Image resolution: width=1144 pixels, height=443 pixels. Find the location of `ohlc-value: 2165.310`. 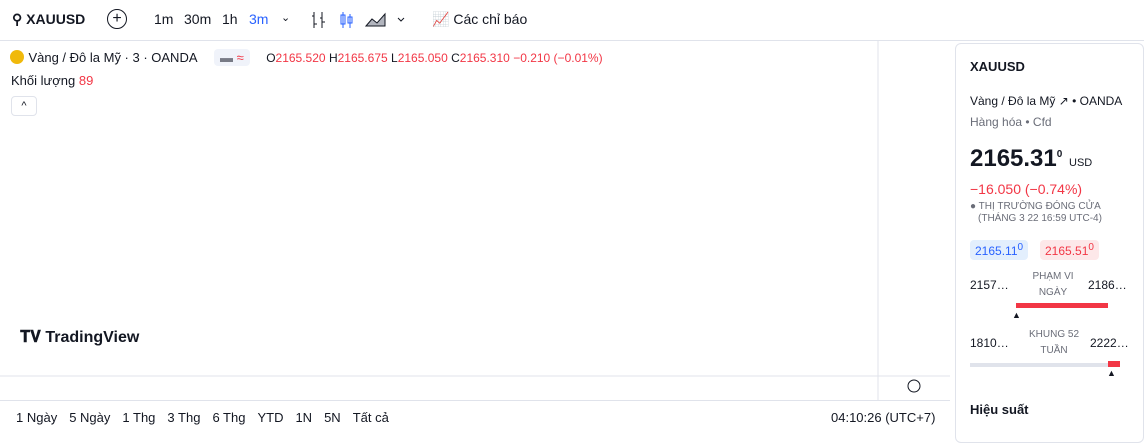

ohlc-value: 2165.310 is located at coordinates (484, 58).